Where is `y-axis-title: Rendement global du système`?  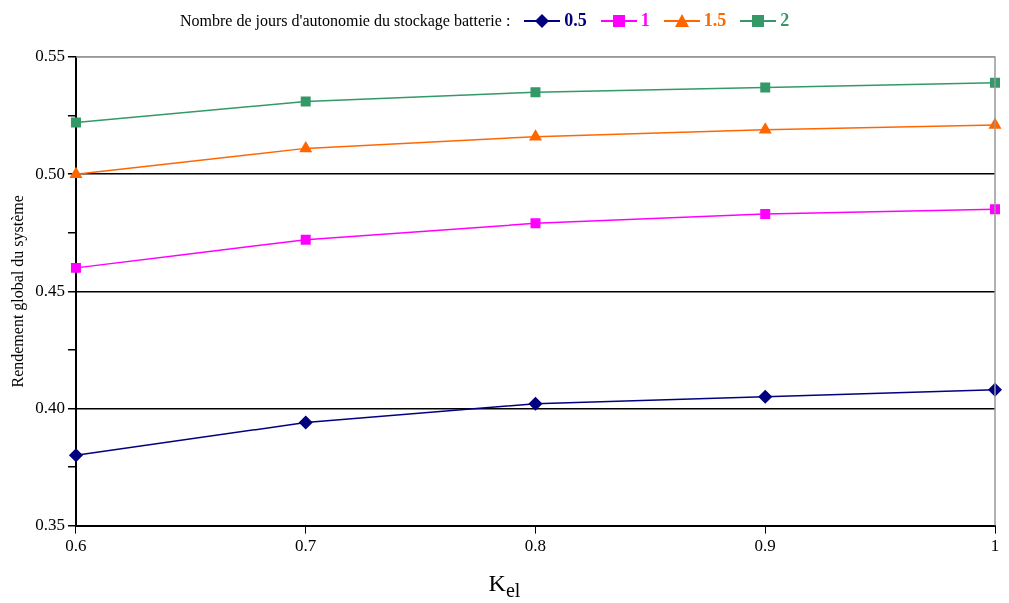
y-axis-title: Rendement global du système is located at coordinates (17, 291).